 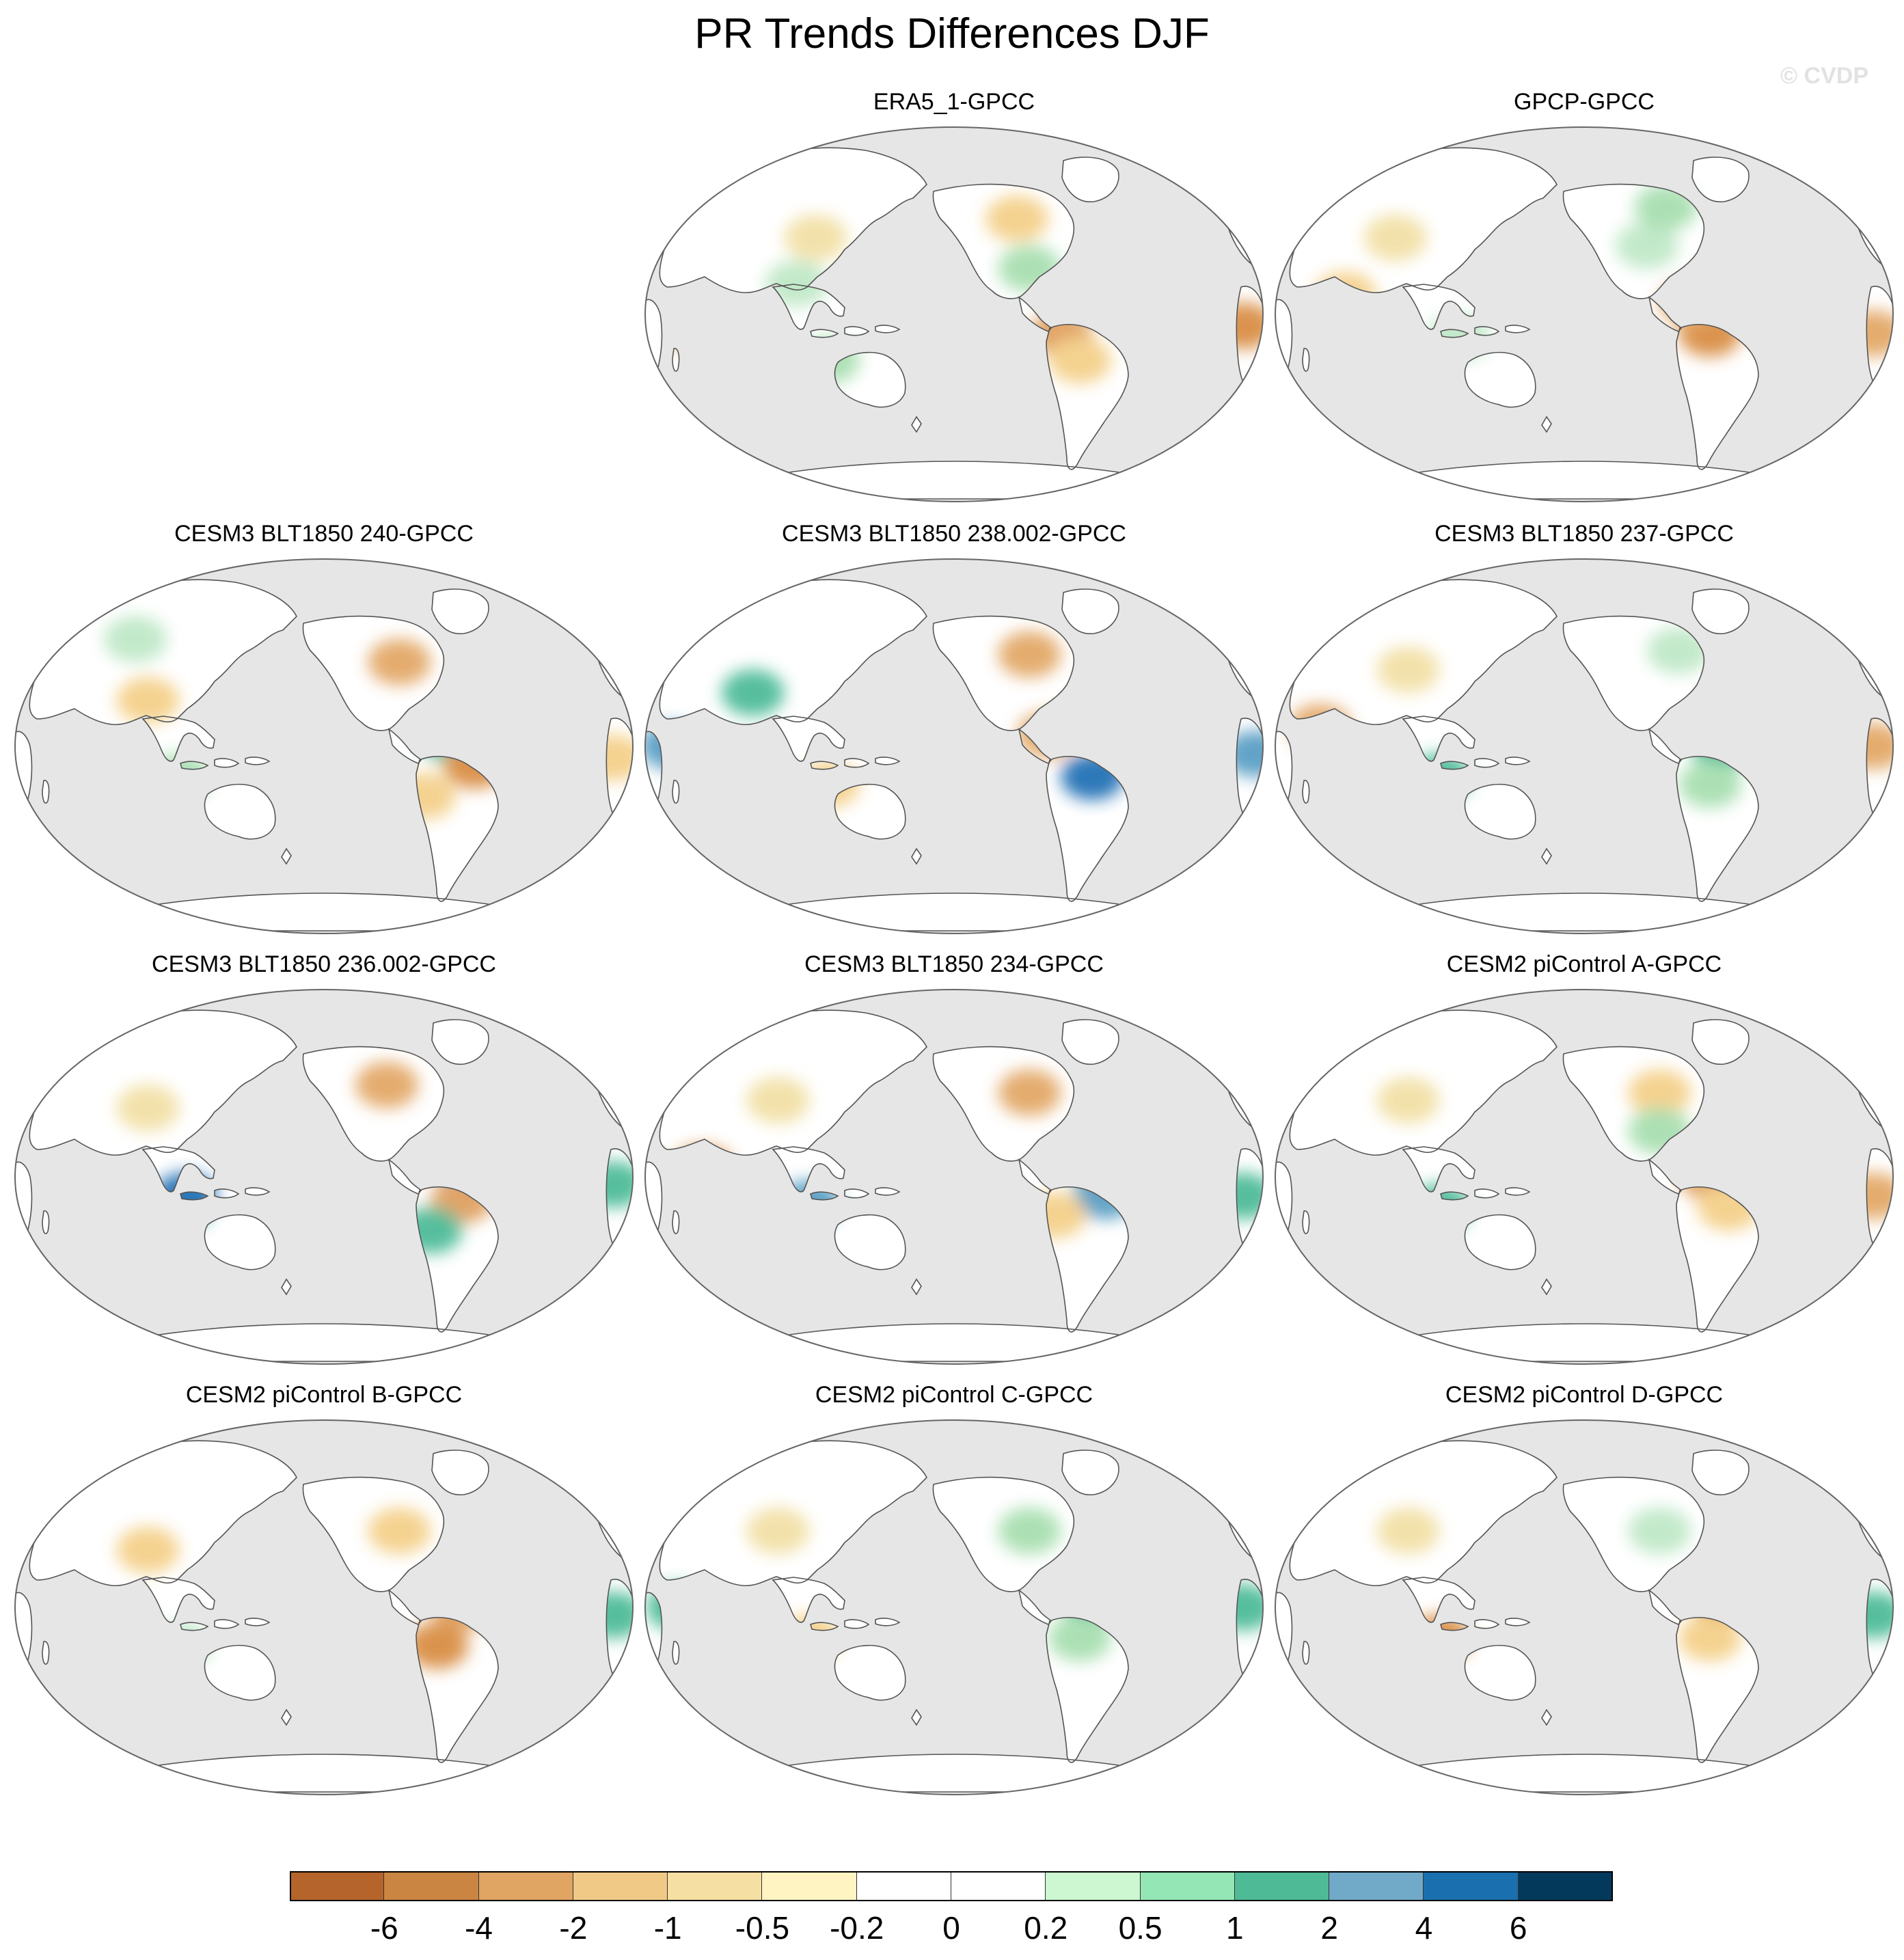 What do you see at coordinates (954, 534) in the screenshot?
I see `panel-title: CESM3 BLT1850 238.002-GPCC` at bounding box center [954, 534].